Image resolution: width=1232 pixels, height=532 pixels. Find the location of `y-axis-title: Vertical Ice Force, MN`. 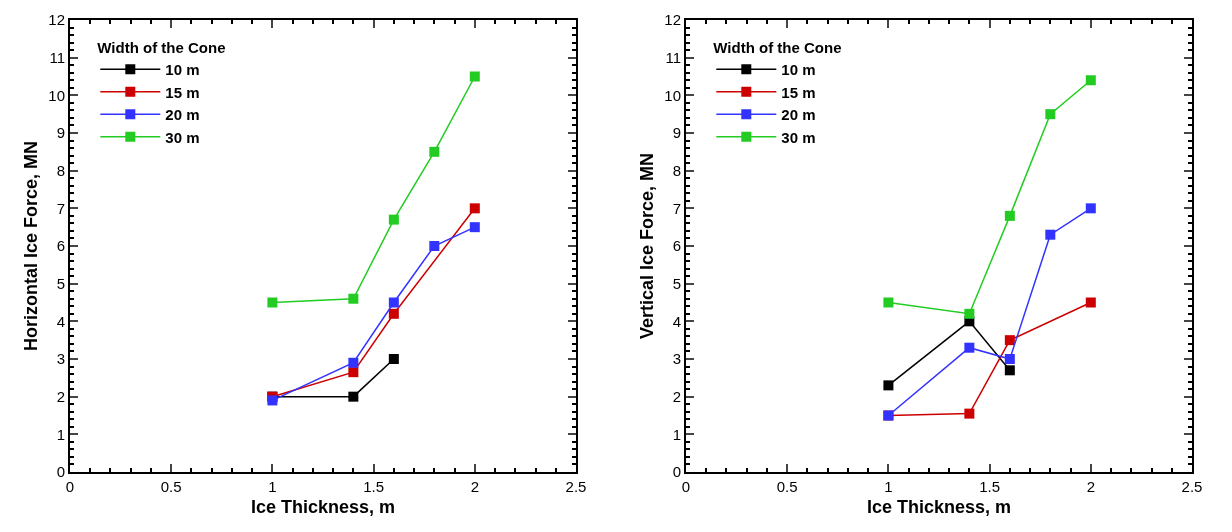

y-axis-title: Vertical Ice Force, MN is located at coordinates (647, 246).